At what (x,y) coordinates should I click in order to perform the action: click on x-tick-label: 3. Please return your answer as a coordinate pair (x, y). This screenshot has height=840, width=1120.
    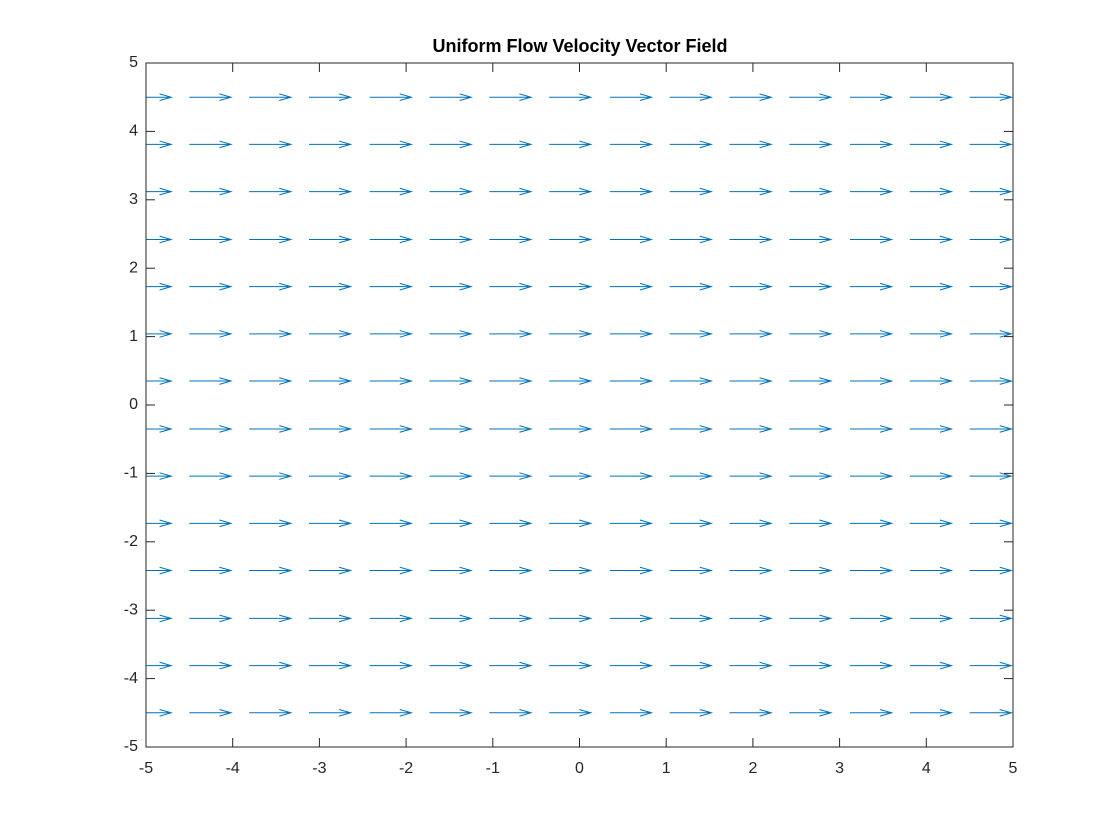
    Looking at the image, I should click on (839, 768).